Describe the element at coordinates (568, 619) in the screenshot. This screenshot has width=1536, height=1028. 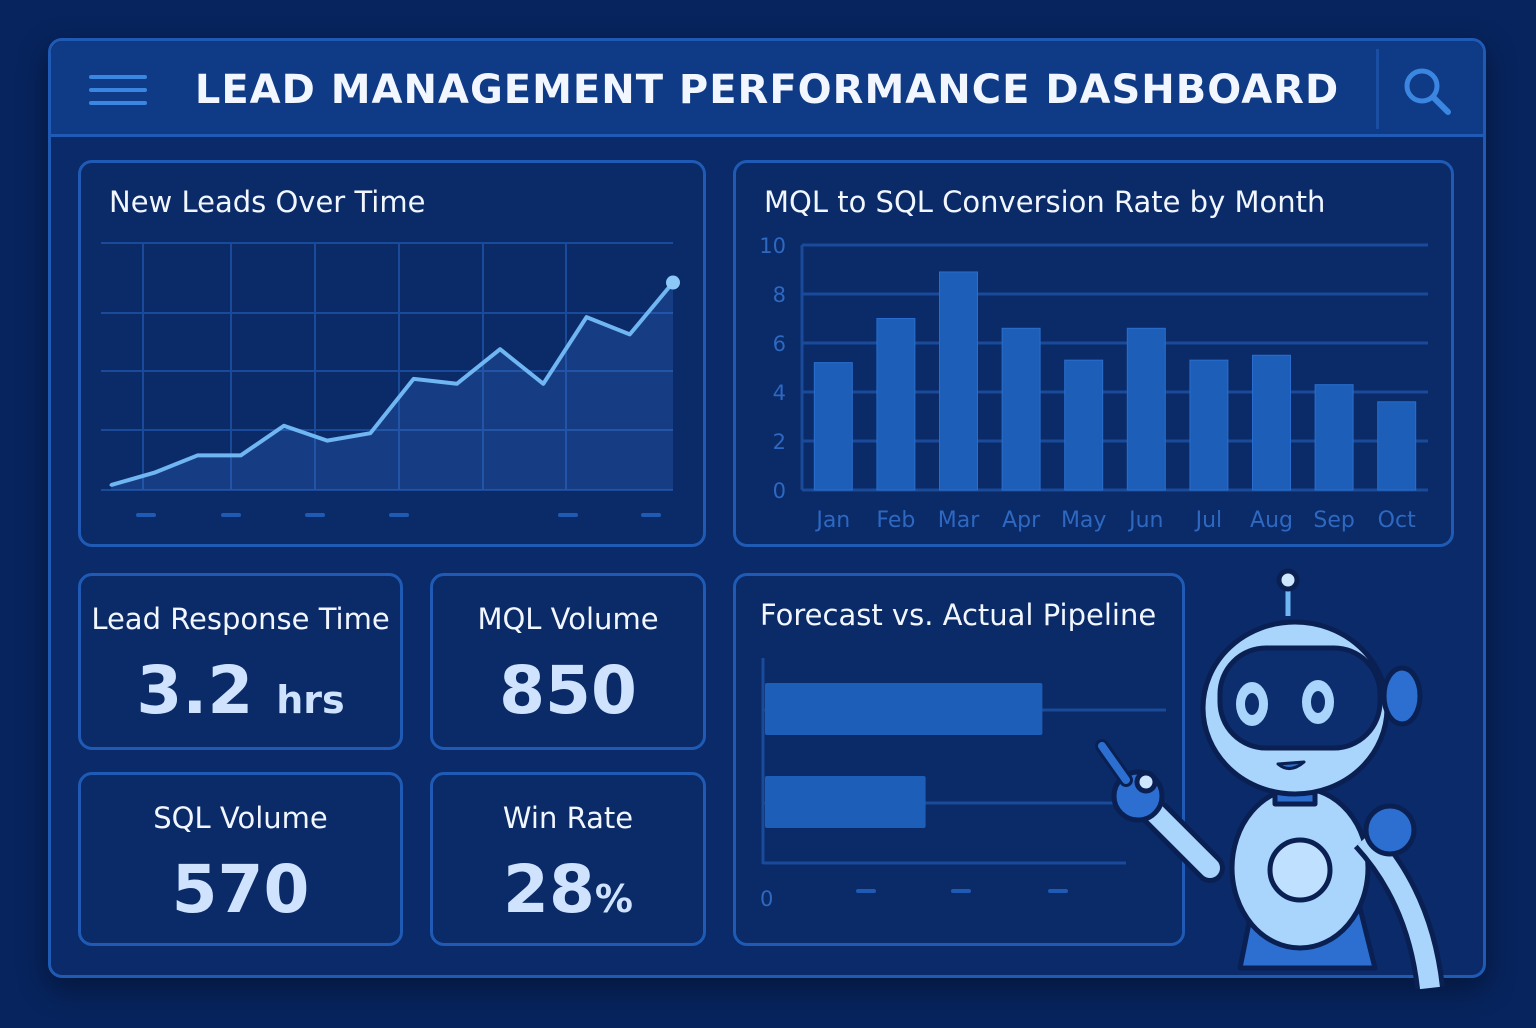
I see `kpi-label: MQL Volume` at that location.